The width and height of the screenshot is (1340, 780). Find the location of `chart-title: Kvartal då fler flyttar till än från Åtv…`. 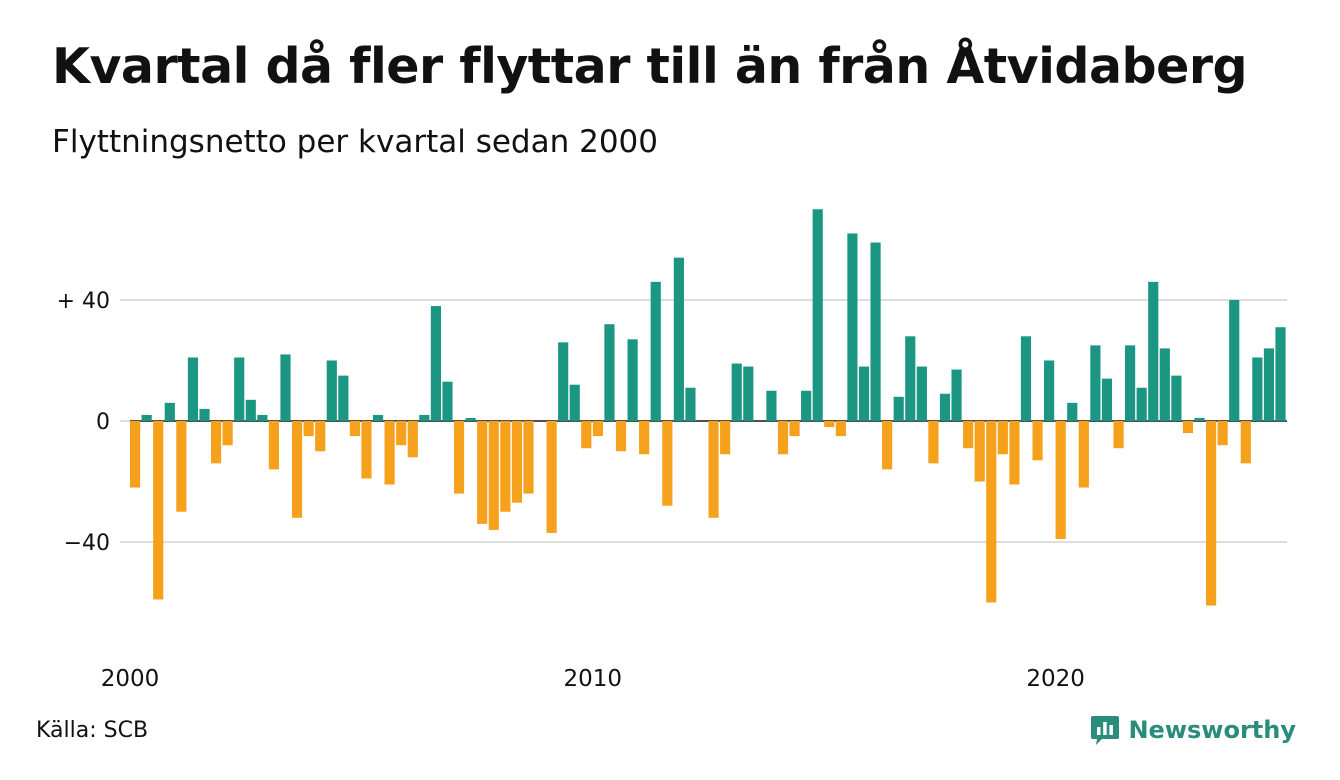

chart-title: Kvartal då fler flyttar till än från Åtv… is located at coordinates (650, 66).